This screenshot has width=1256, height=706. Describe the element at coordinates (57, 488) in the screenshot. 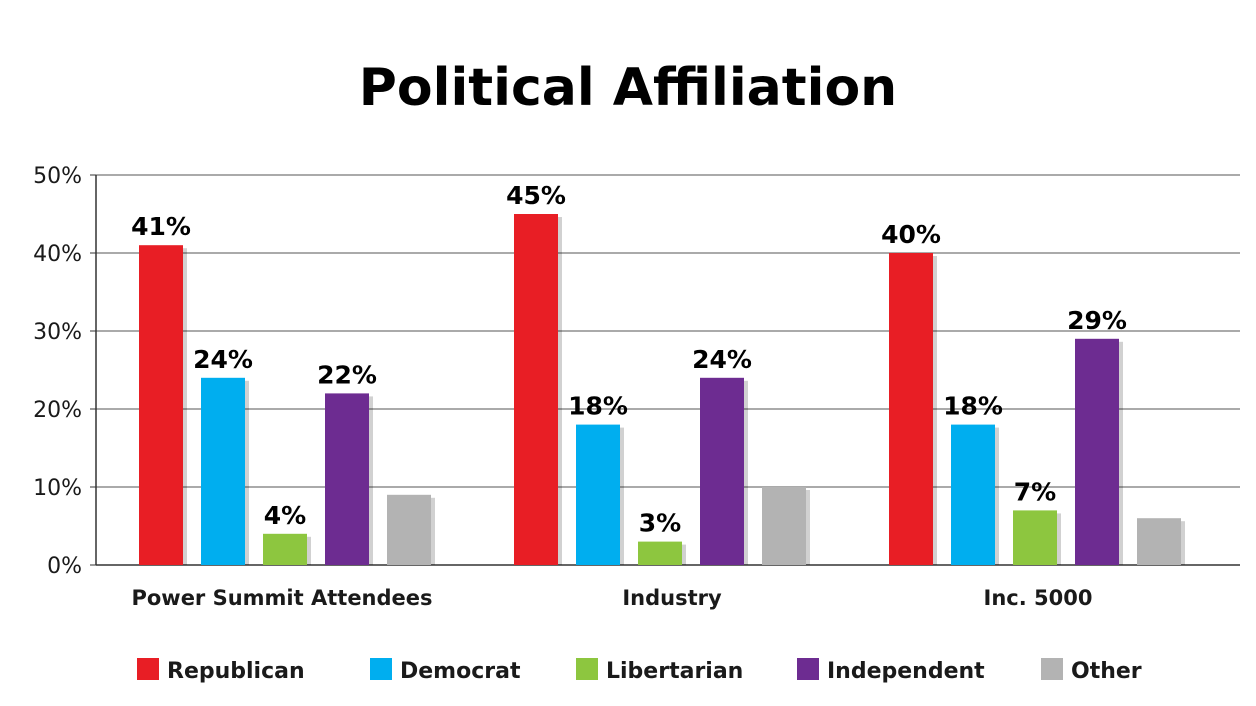

I see `y-tick-label: 10%` at that location.